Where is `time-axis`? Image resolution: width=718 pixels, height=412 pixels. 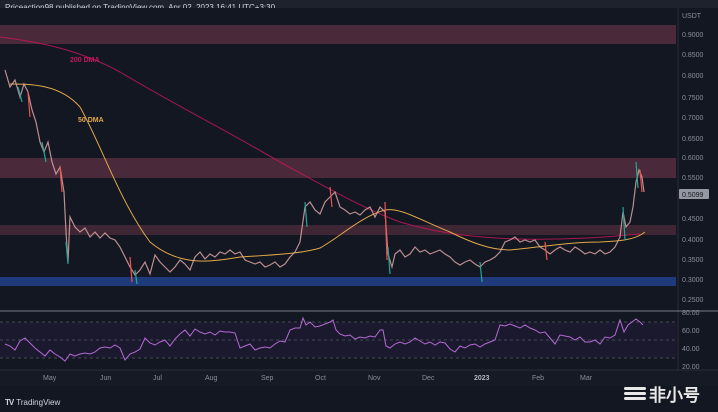
time-axis is located at coordinates (359, 378).